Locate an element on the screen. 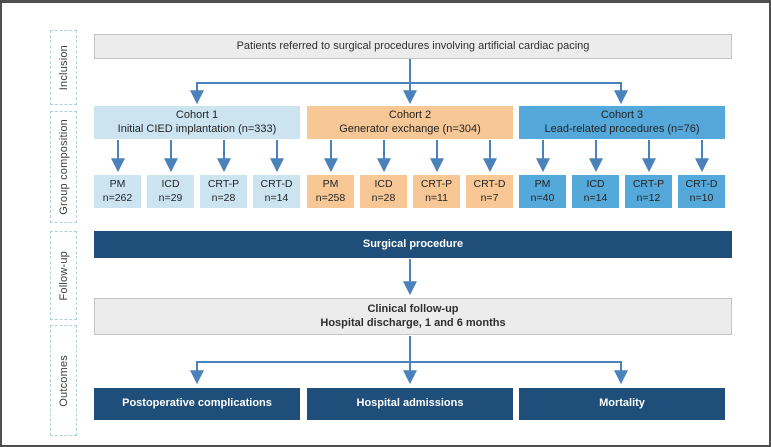 The image size is (771, 447). cohort-title: Cohort 2 is located at coordinates (410, 114).